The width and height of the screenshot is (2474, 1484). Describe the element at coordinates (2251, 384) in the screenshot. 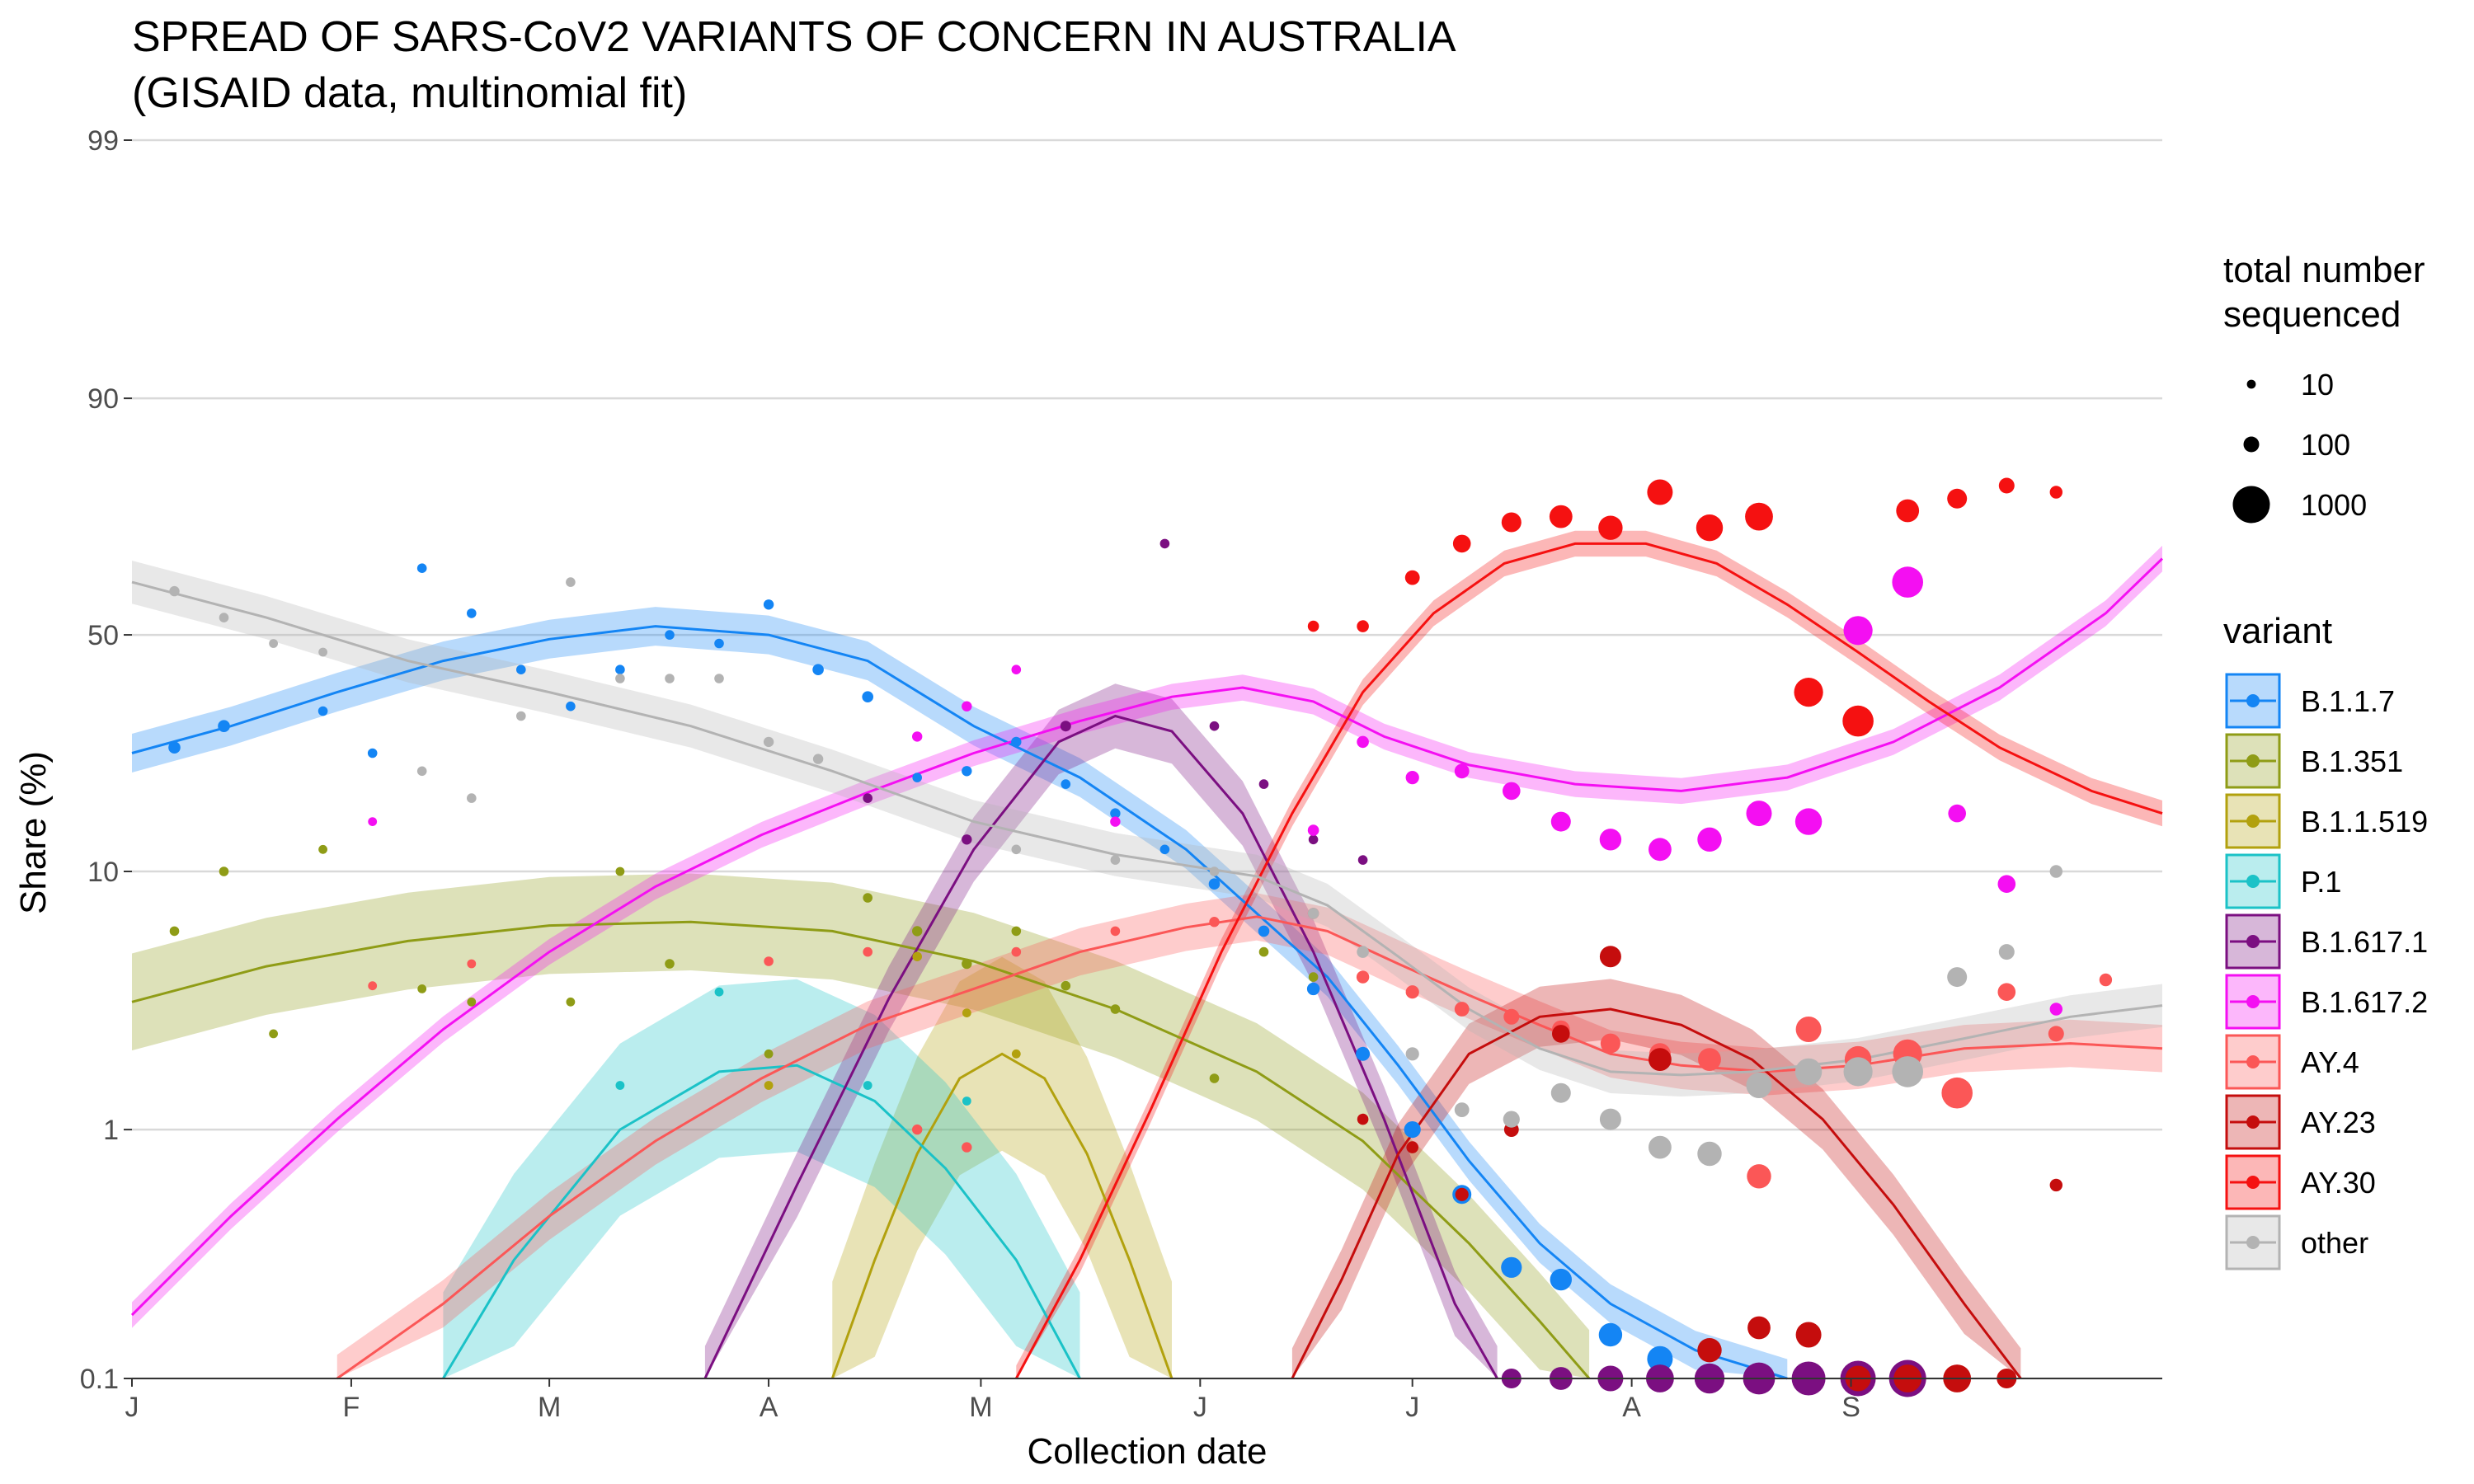

I see `size-legend-dot` at that location.